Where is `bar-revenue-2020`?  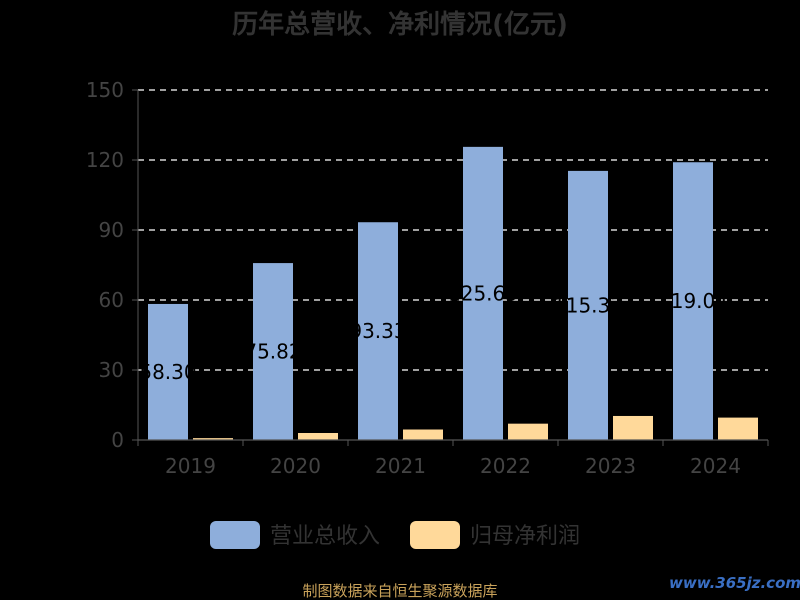
bar-revenue-2020 is located at coordinates (273, 351).